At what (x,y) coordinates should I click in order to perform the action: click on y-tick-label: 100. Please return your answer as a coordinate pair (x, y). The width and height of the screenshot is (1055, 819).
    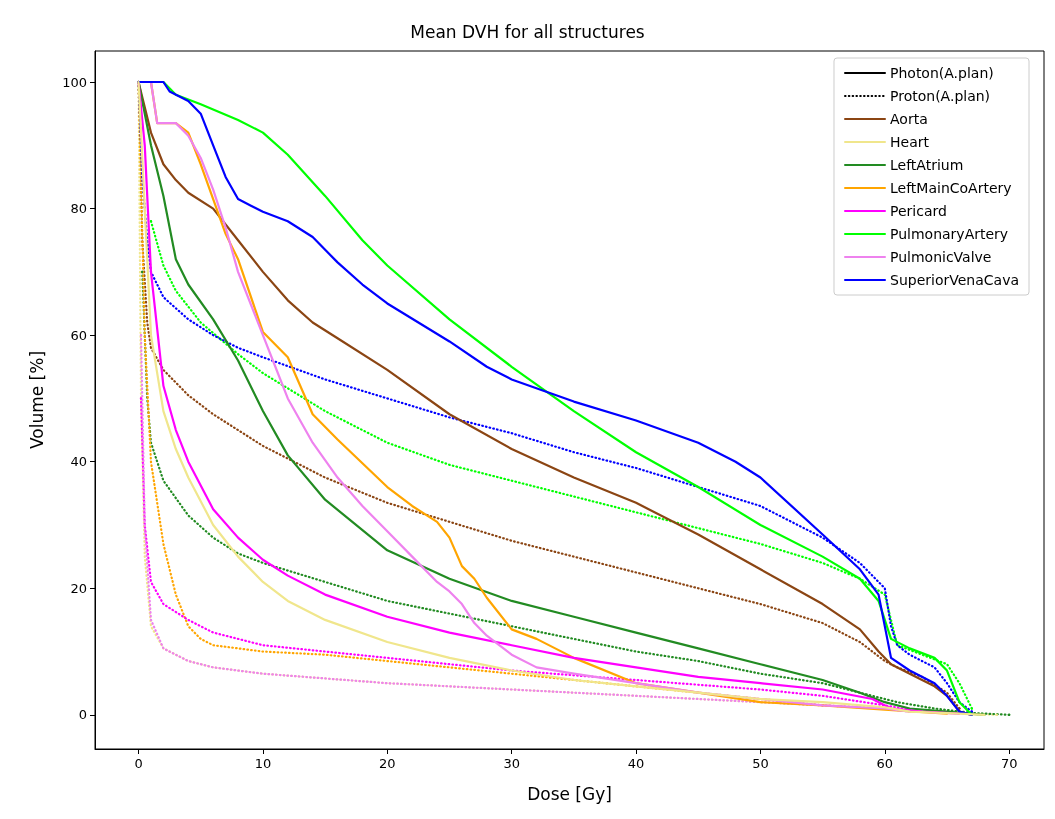
    Looking at the image, I should click on (74, 82).